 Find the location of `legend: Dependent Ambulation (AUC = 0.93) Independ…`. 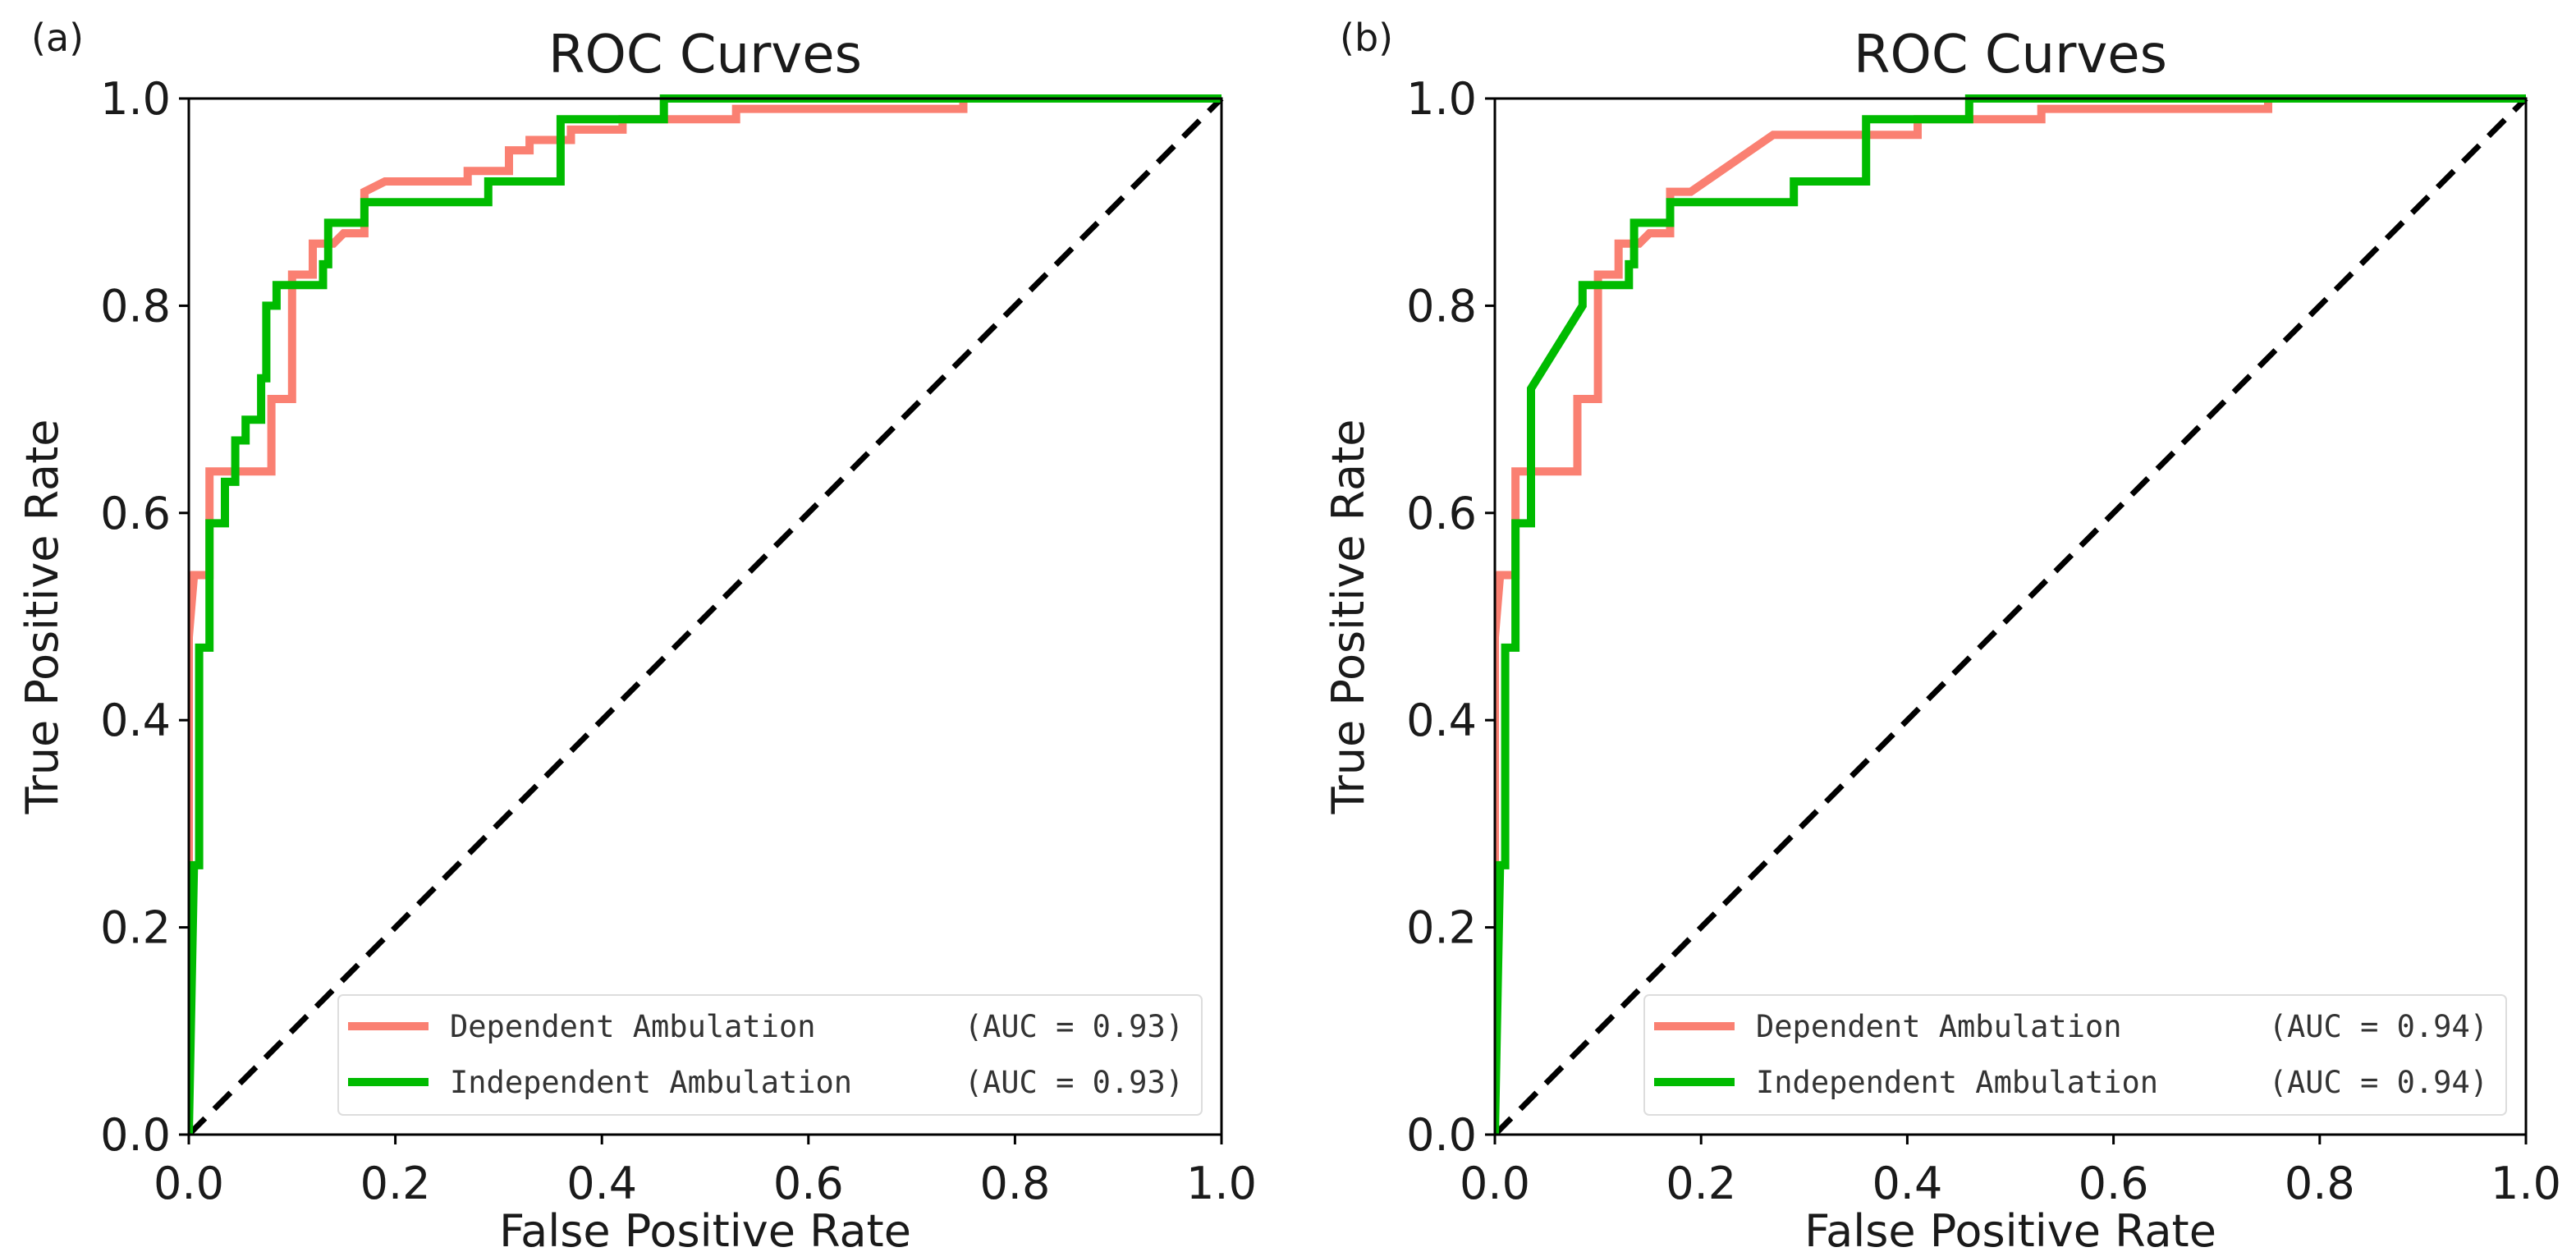

legend: Dependent Ambulation (AUC = 0.93) Independ… is located at coordinates (770, 1055).